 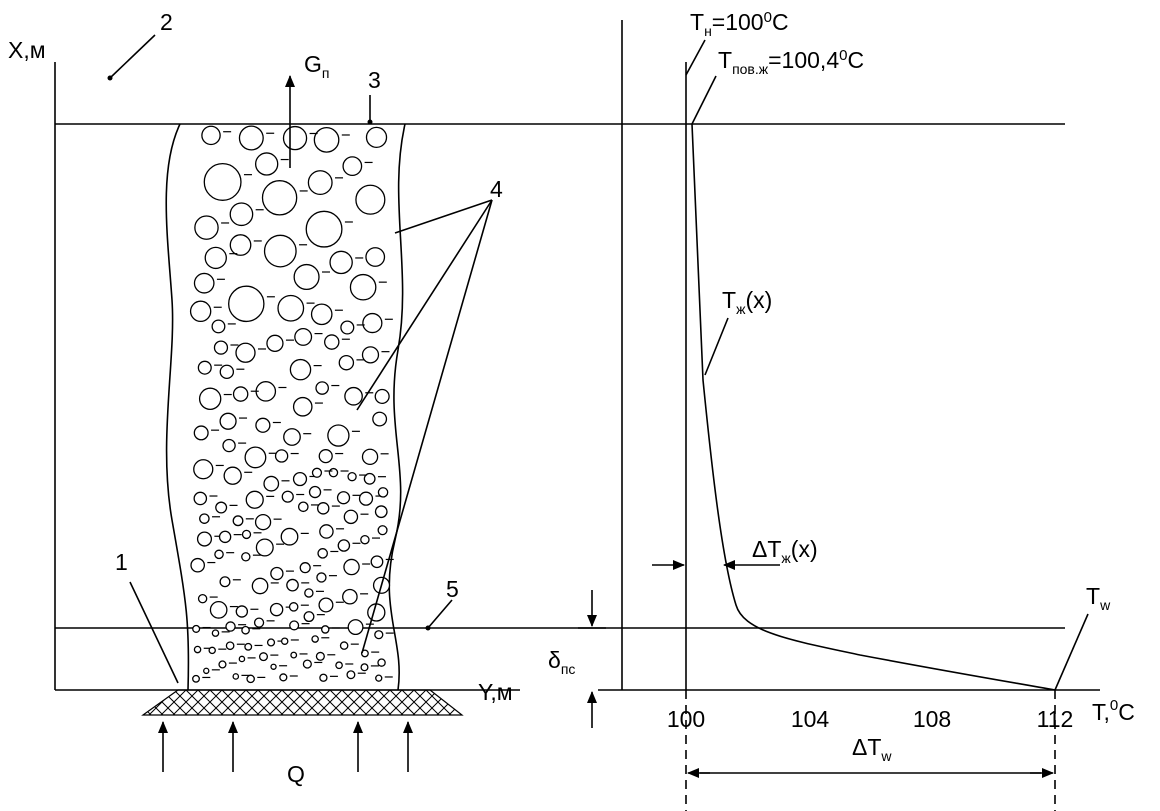 I want to click on t-sat-label: Tн=1000C, so click(x=739, y=24).